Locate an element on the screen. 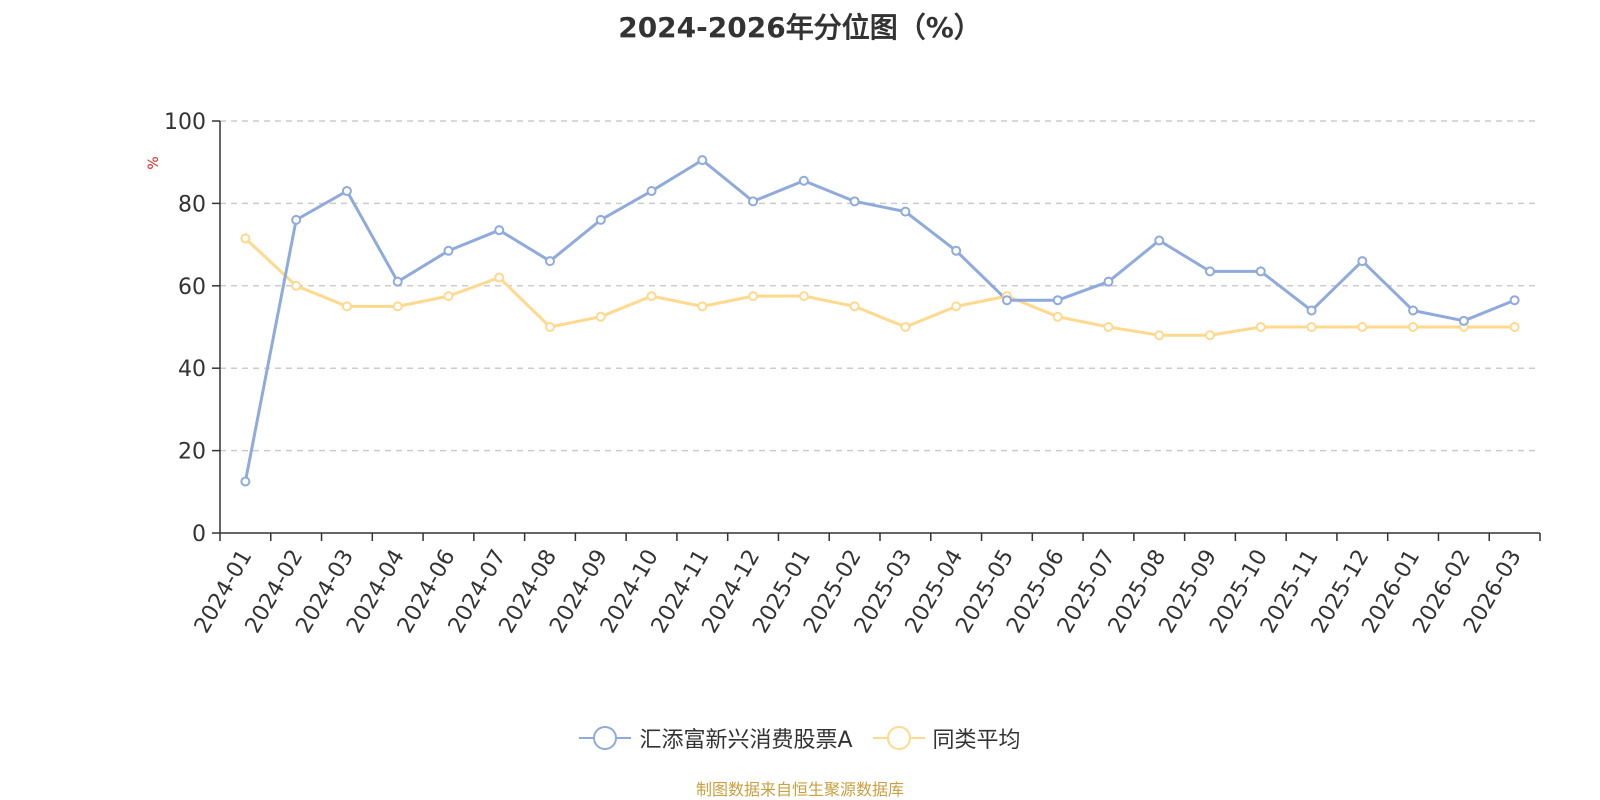 The height and width of the screenshot is (800, 1600). y-axis-label: % is located at coordinates (154, 162).